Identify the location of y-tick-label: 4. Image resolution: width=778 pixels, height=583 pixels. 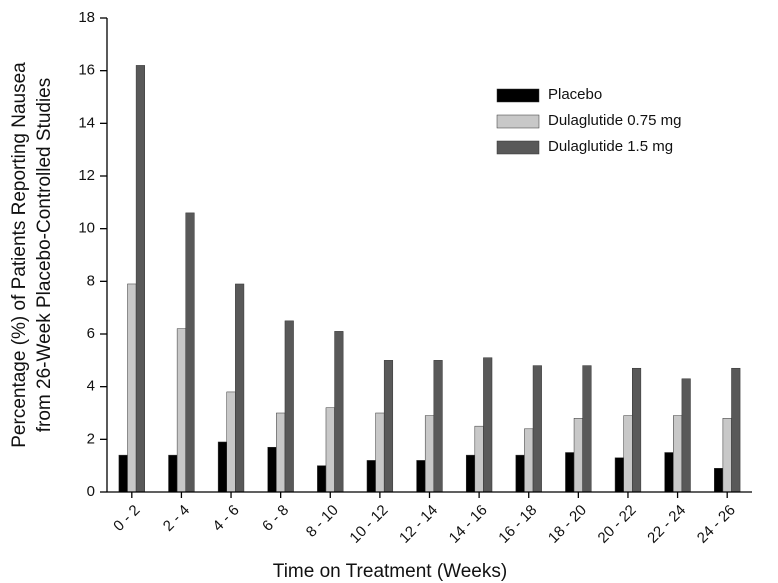
(91, 386).